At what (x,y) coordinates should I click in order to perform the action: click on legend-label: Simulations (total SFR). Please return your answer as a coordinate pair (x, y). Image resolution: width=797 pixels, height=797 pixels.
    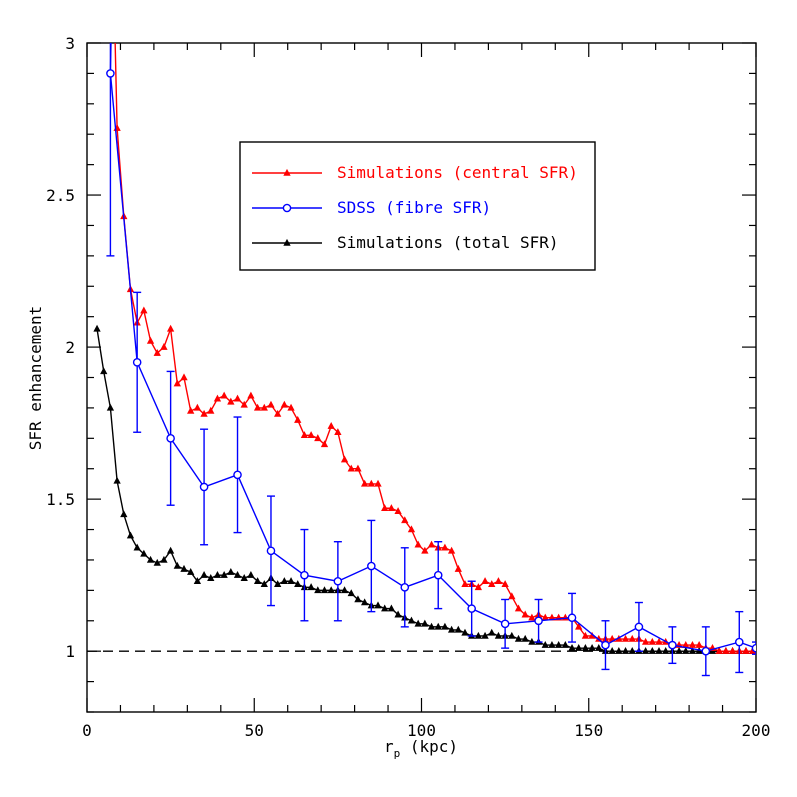
    Looking at the image, I should click on (448, 242).